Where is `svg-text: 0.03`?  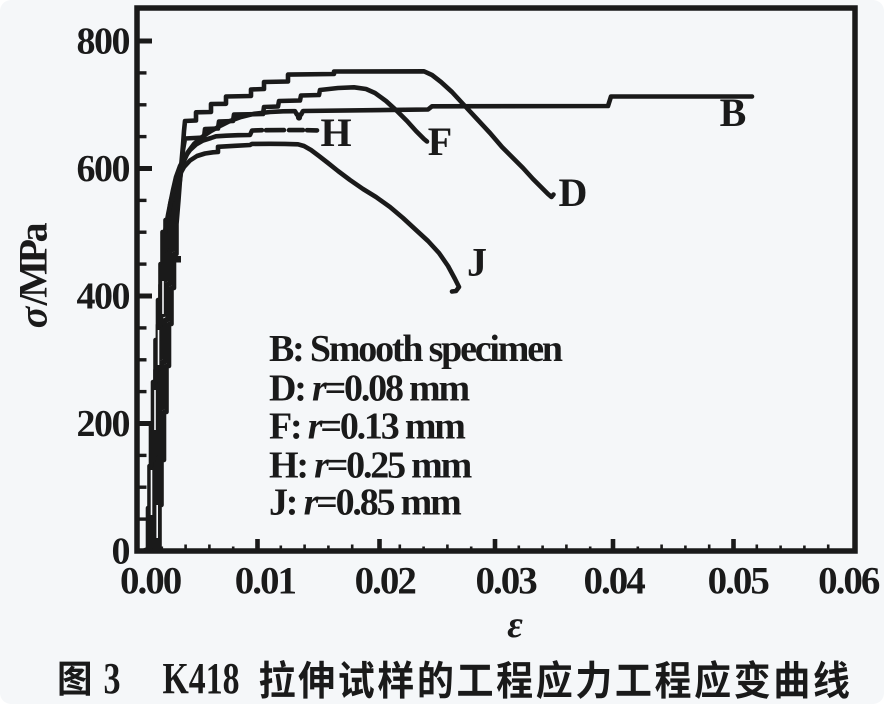
svg-text: 0.03 is located at coordinates (506, 581).